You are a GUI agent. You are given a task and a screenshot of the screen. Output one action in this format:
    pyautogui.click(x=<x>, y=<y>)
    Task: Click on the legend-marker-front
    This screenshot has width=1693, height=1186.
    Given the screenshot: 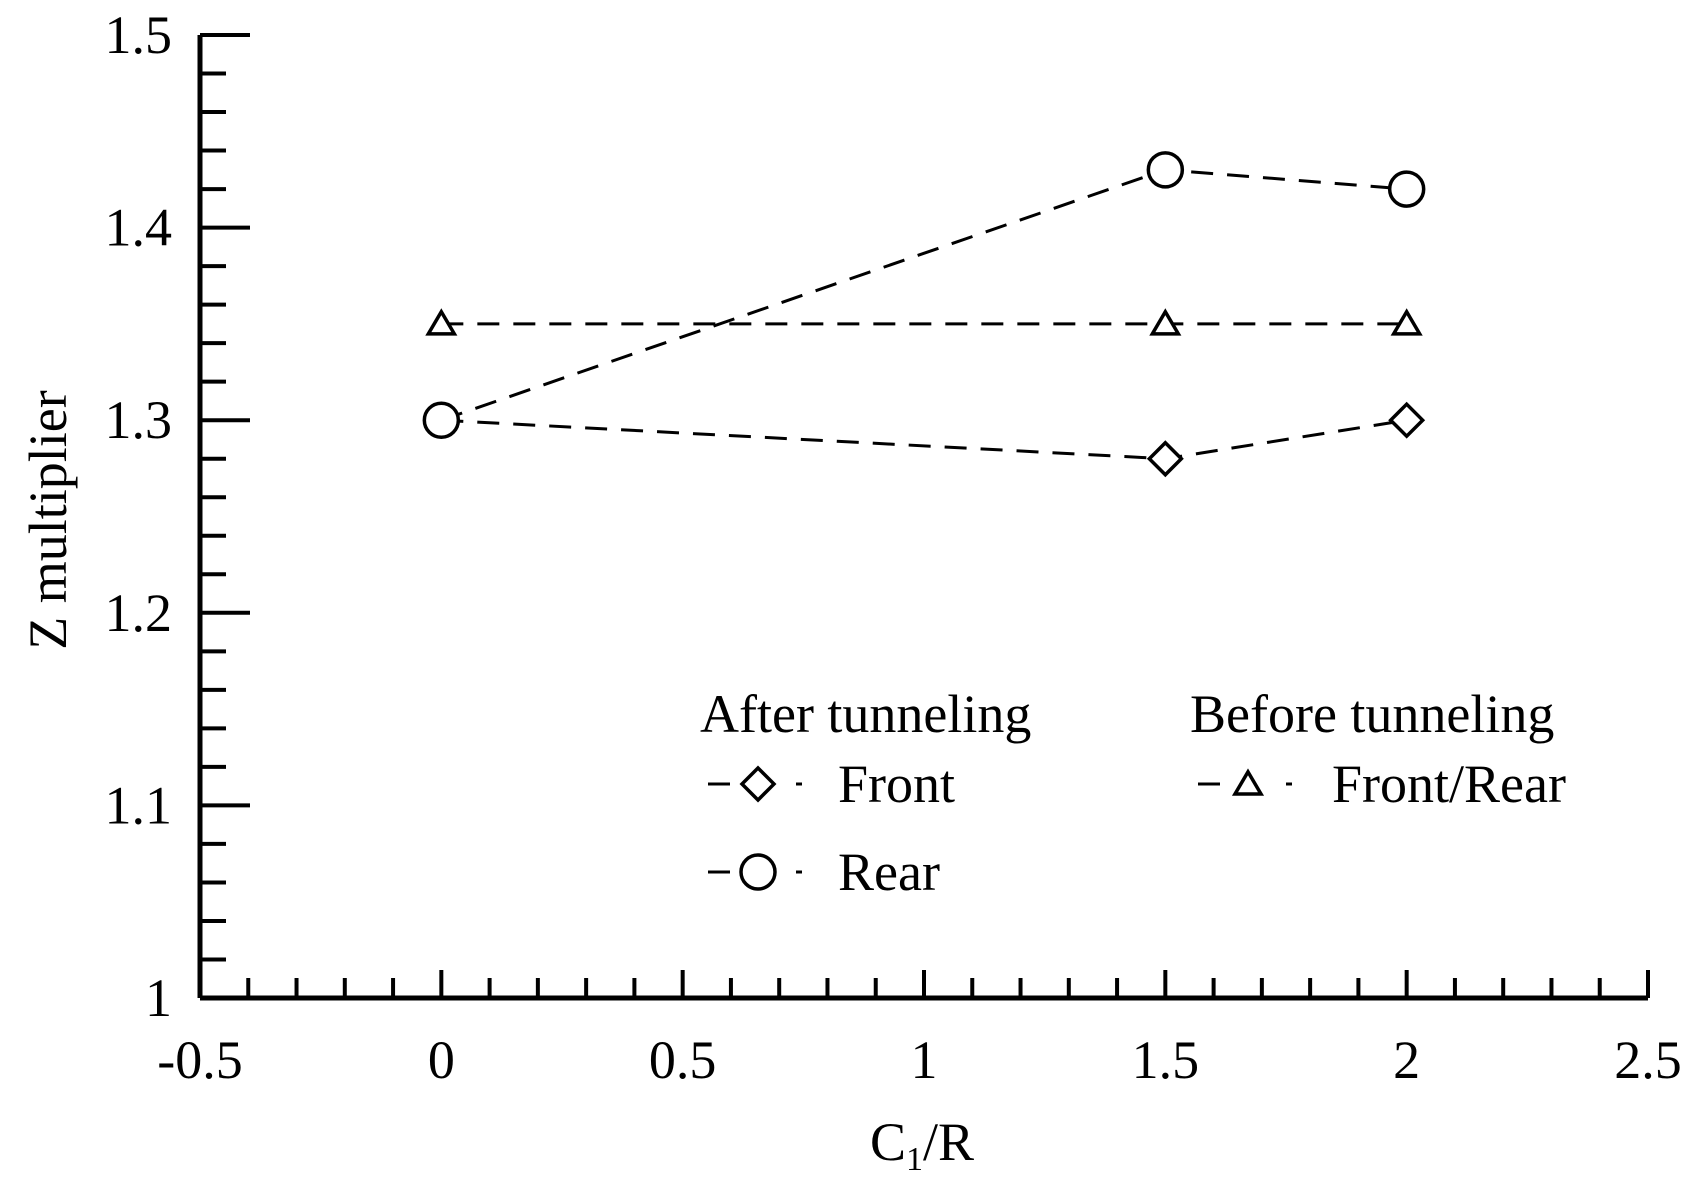 What is the action you would take?
    pyautogui.click(x=758, y=784)
    